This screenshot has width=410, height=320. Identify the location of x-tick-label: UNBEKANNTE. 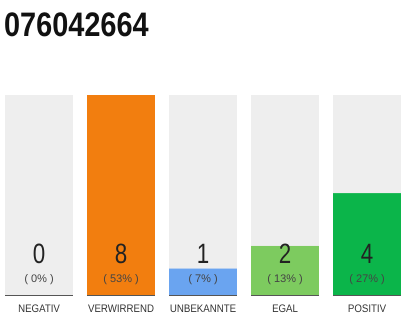
(203, 310).